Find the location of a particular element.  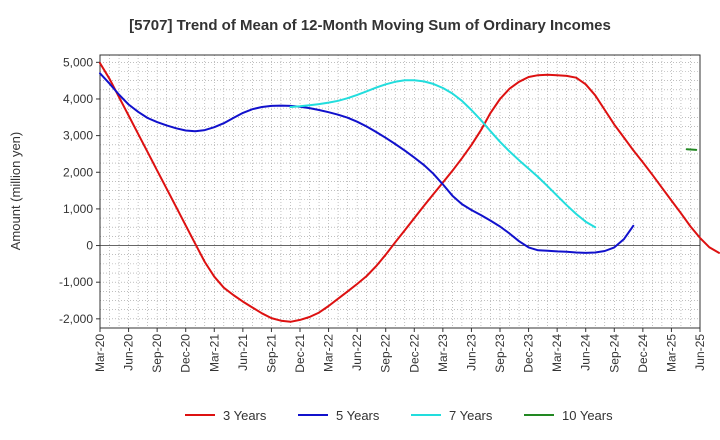

x-tick-label: Dec-20 is located at coordinates (186, 353).